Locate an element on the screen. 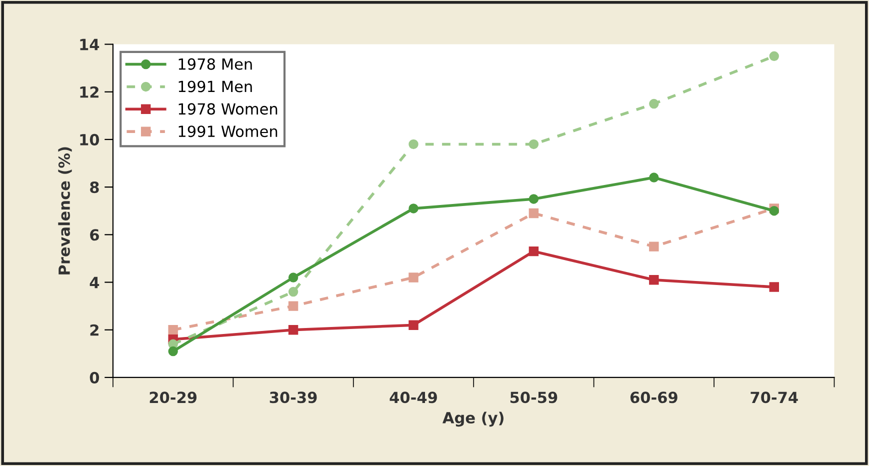 The height and width of the screenshot is (466, 869). legend-label: 1991 Men is located at coordinates (215, 86).